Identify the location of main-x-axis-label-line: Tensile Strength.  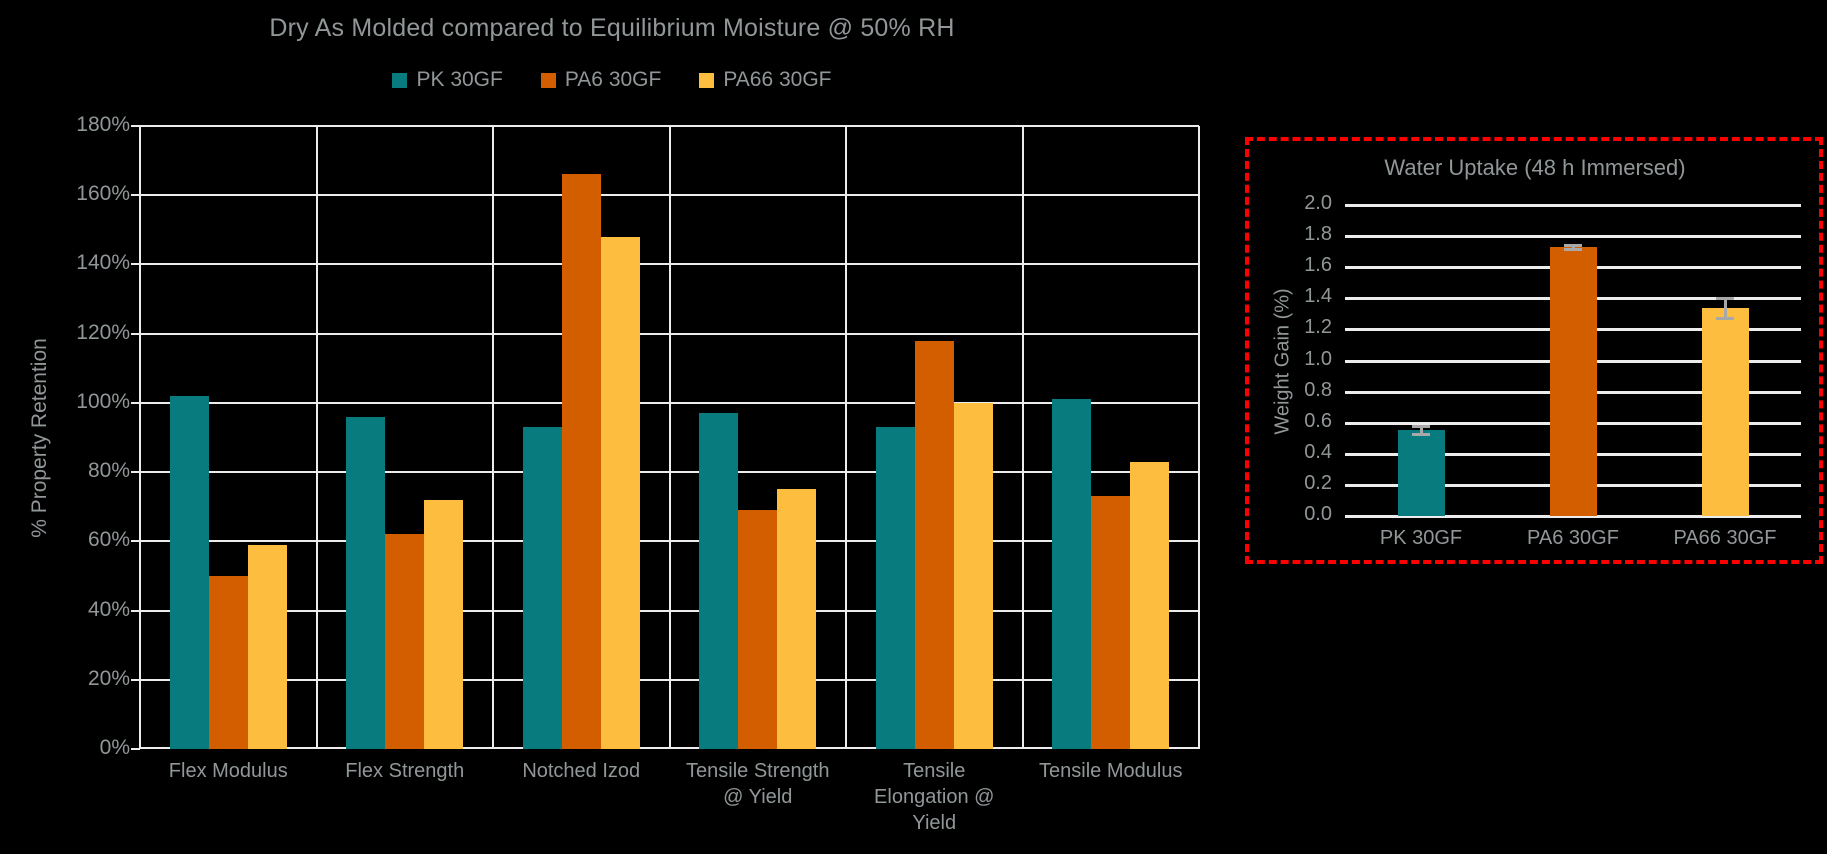
(758, 771).